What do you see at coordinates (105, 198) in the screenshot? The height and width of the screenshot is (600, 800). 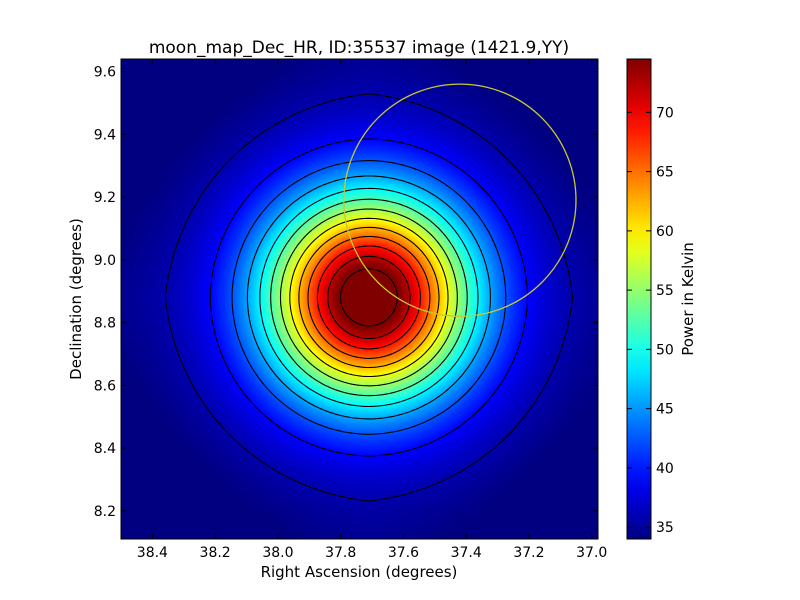 I see `tick-label: 9.2` at bounding box center [105, 198].